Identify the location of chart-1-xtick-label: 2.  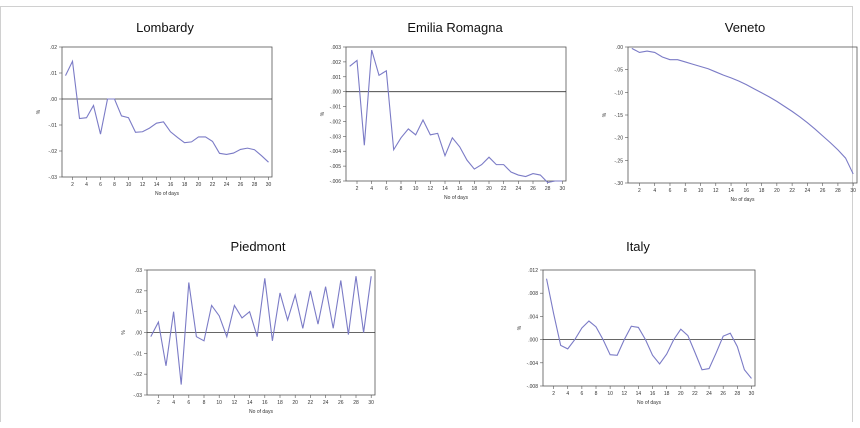
(72, 185).